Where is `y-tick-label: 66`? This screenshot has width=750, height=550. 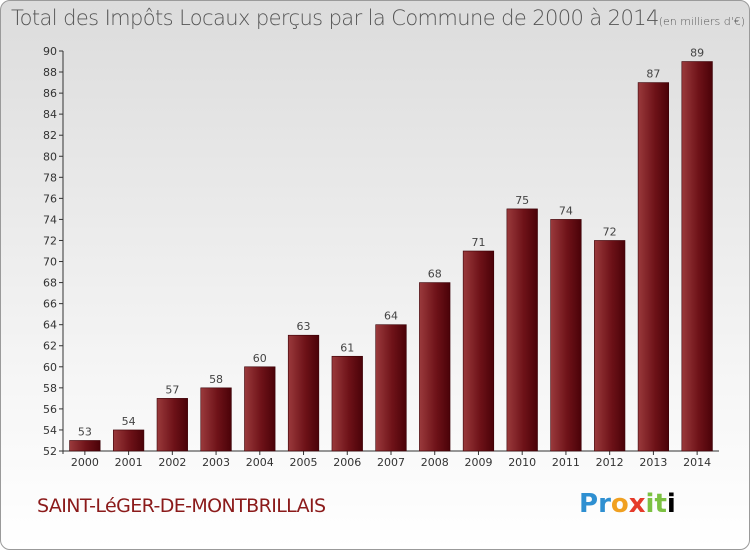
y-tick-label: 66 is located at coordinates (50, 304).